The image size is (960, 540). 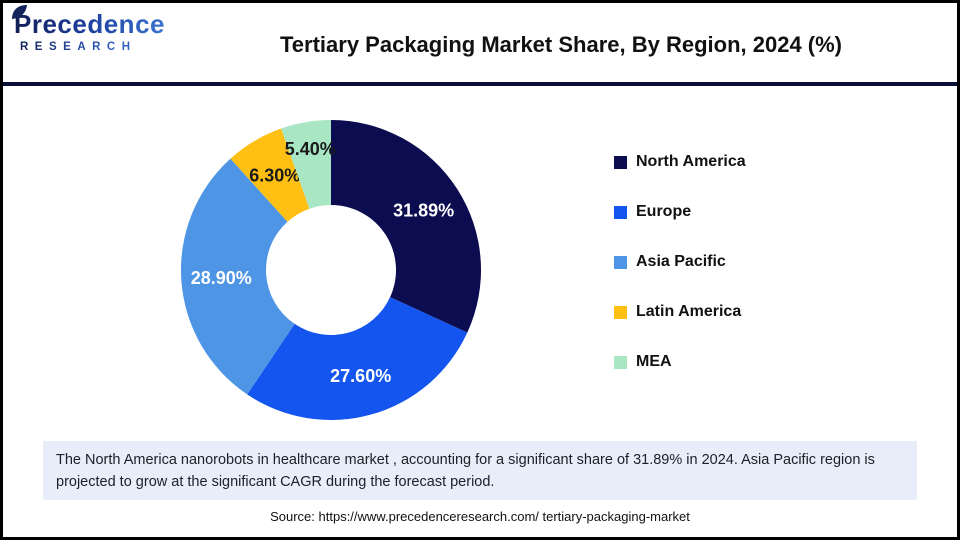 I want to click on legend-label: Latin America, so click(x=689, y=311).